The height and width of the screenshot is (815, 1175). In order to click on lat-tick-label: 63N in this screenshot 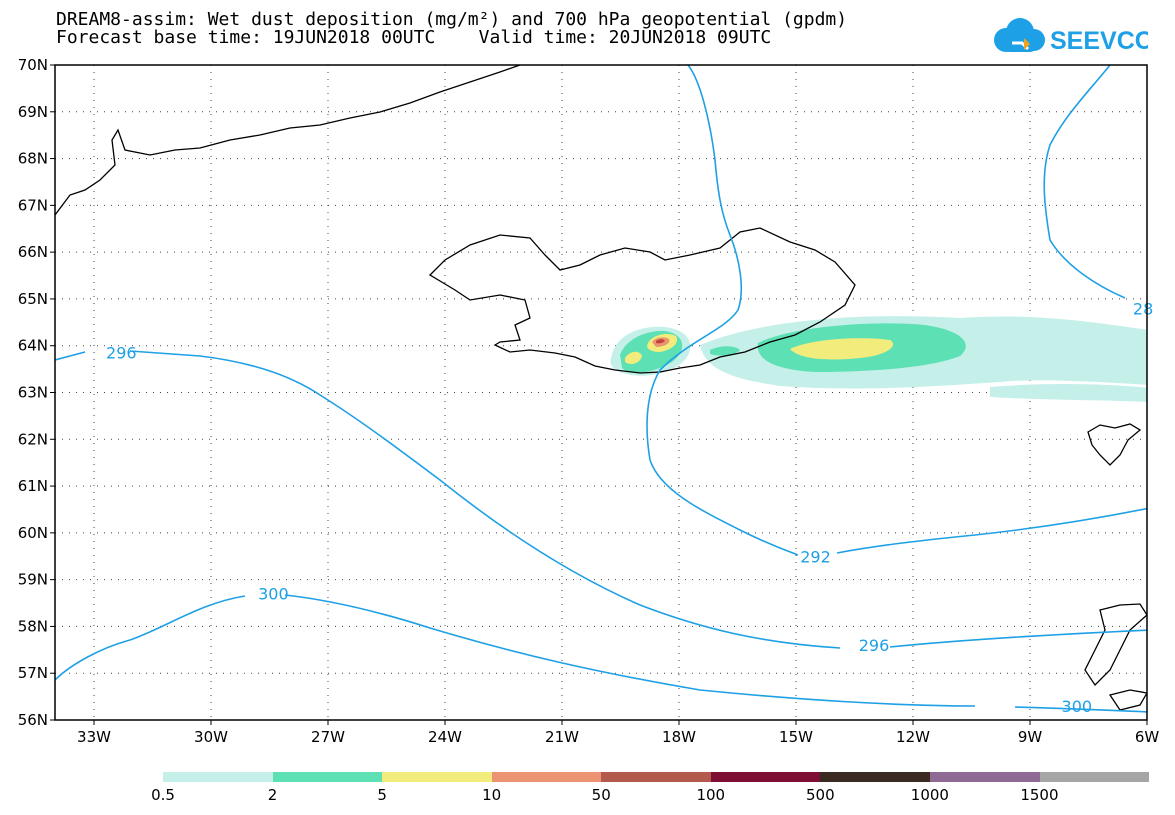, I will do `click(33, 393)`.